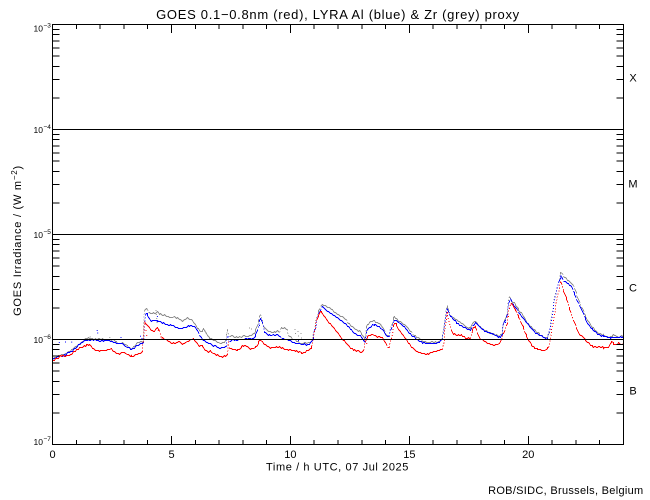 Image resolution: width=650 pixels, height=500 pixels. I want to click on svg-text: GOES Irradiance / (W m−2), so click(17, 240).